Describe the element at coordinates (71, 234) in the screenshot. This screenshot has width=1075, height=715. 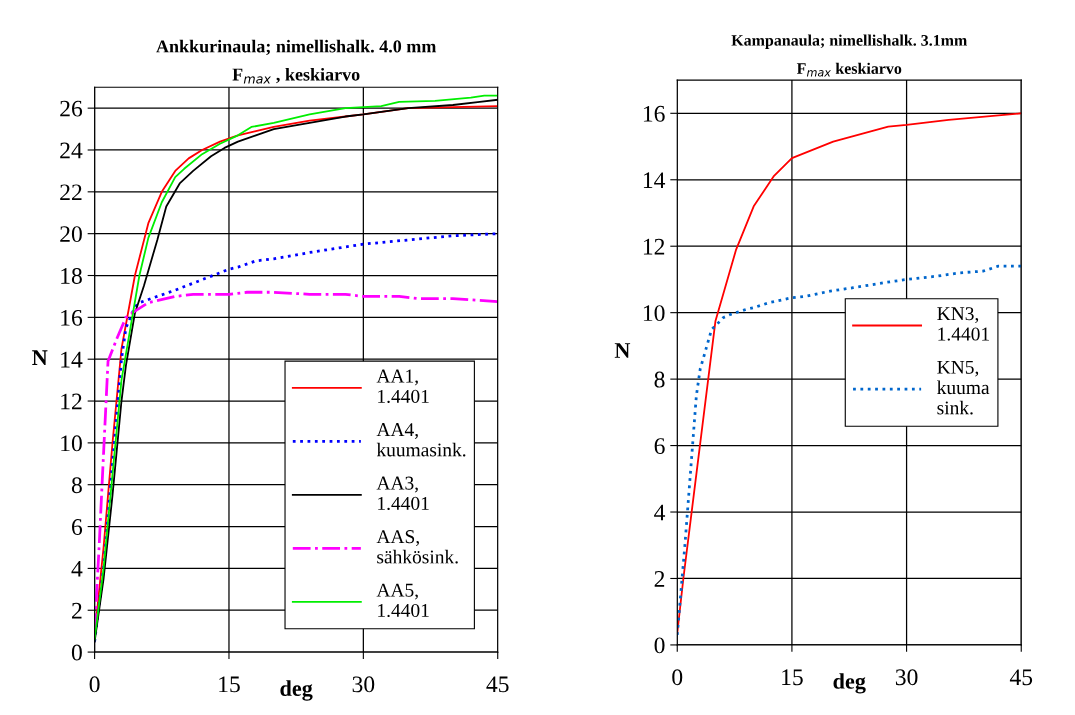
I see `y-tick-label: 20` at that location.